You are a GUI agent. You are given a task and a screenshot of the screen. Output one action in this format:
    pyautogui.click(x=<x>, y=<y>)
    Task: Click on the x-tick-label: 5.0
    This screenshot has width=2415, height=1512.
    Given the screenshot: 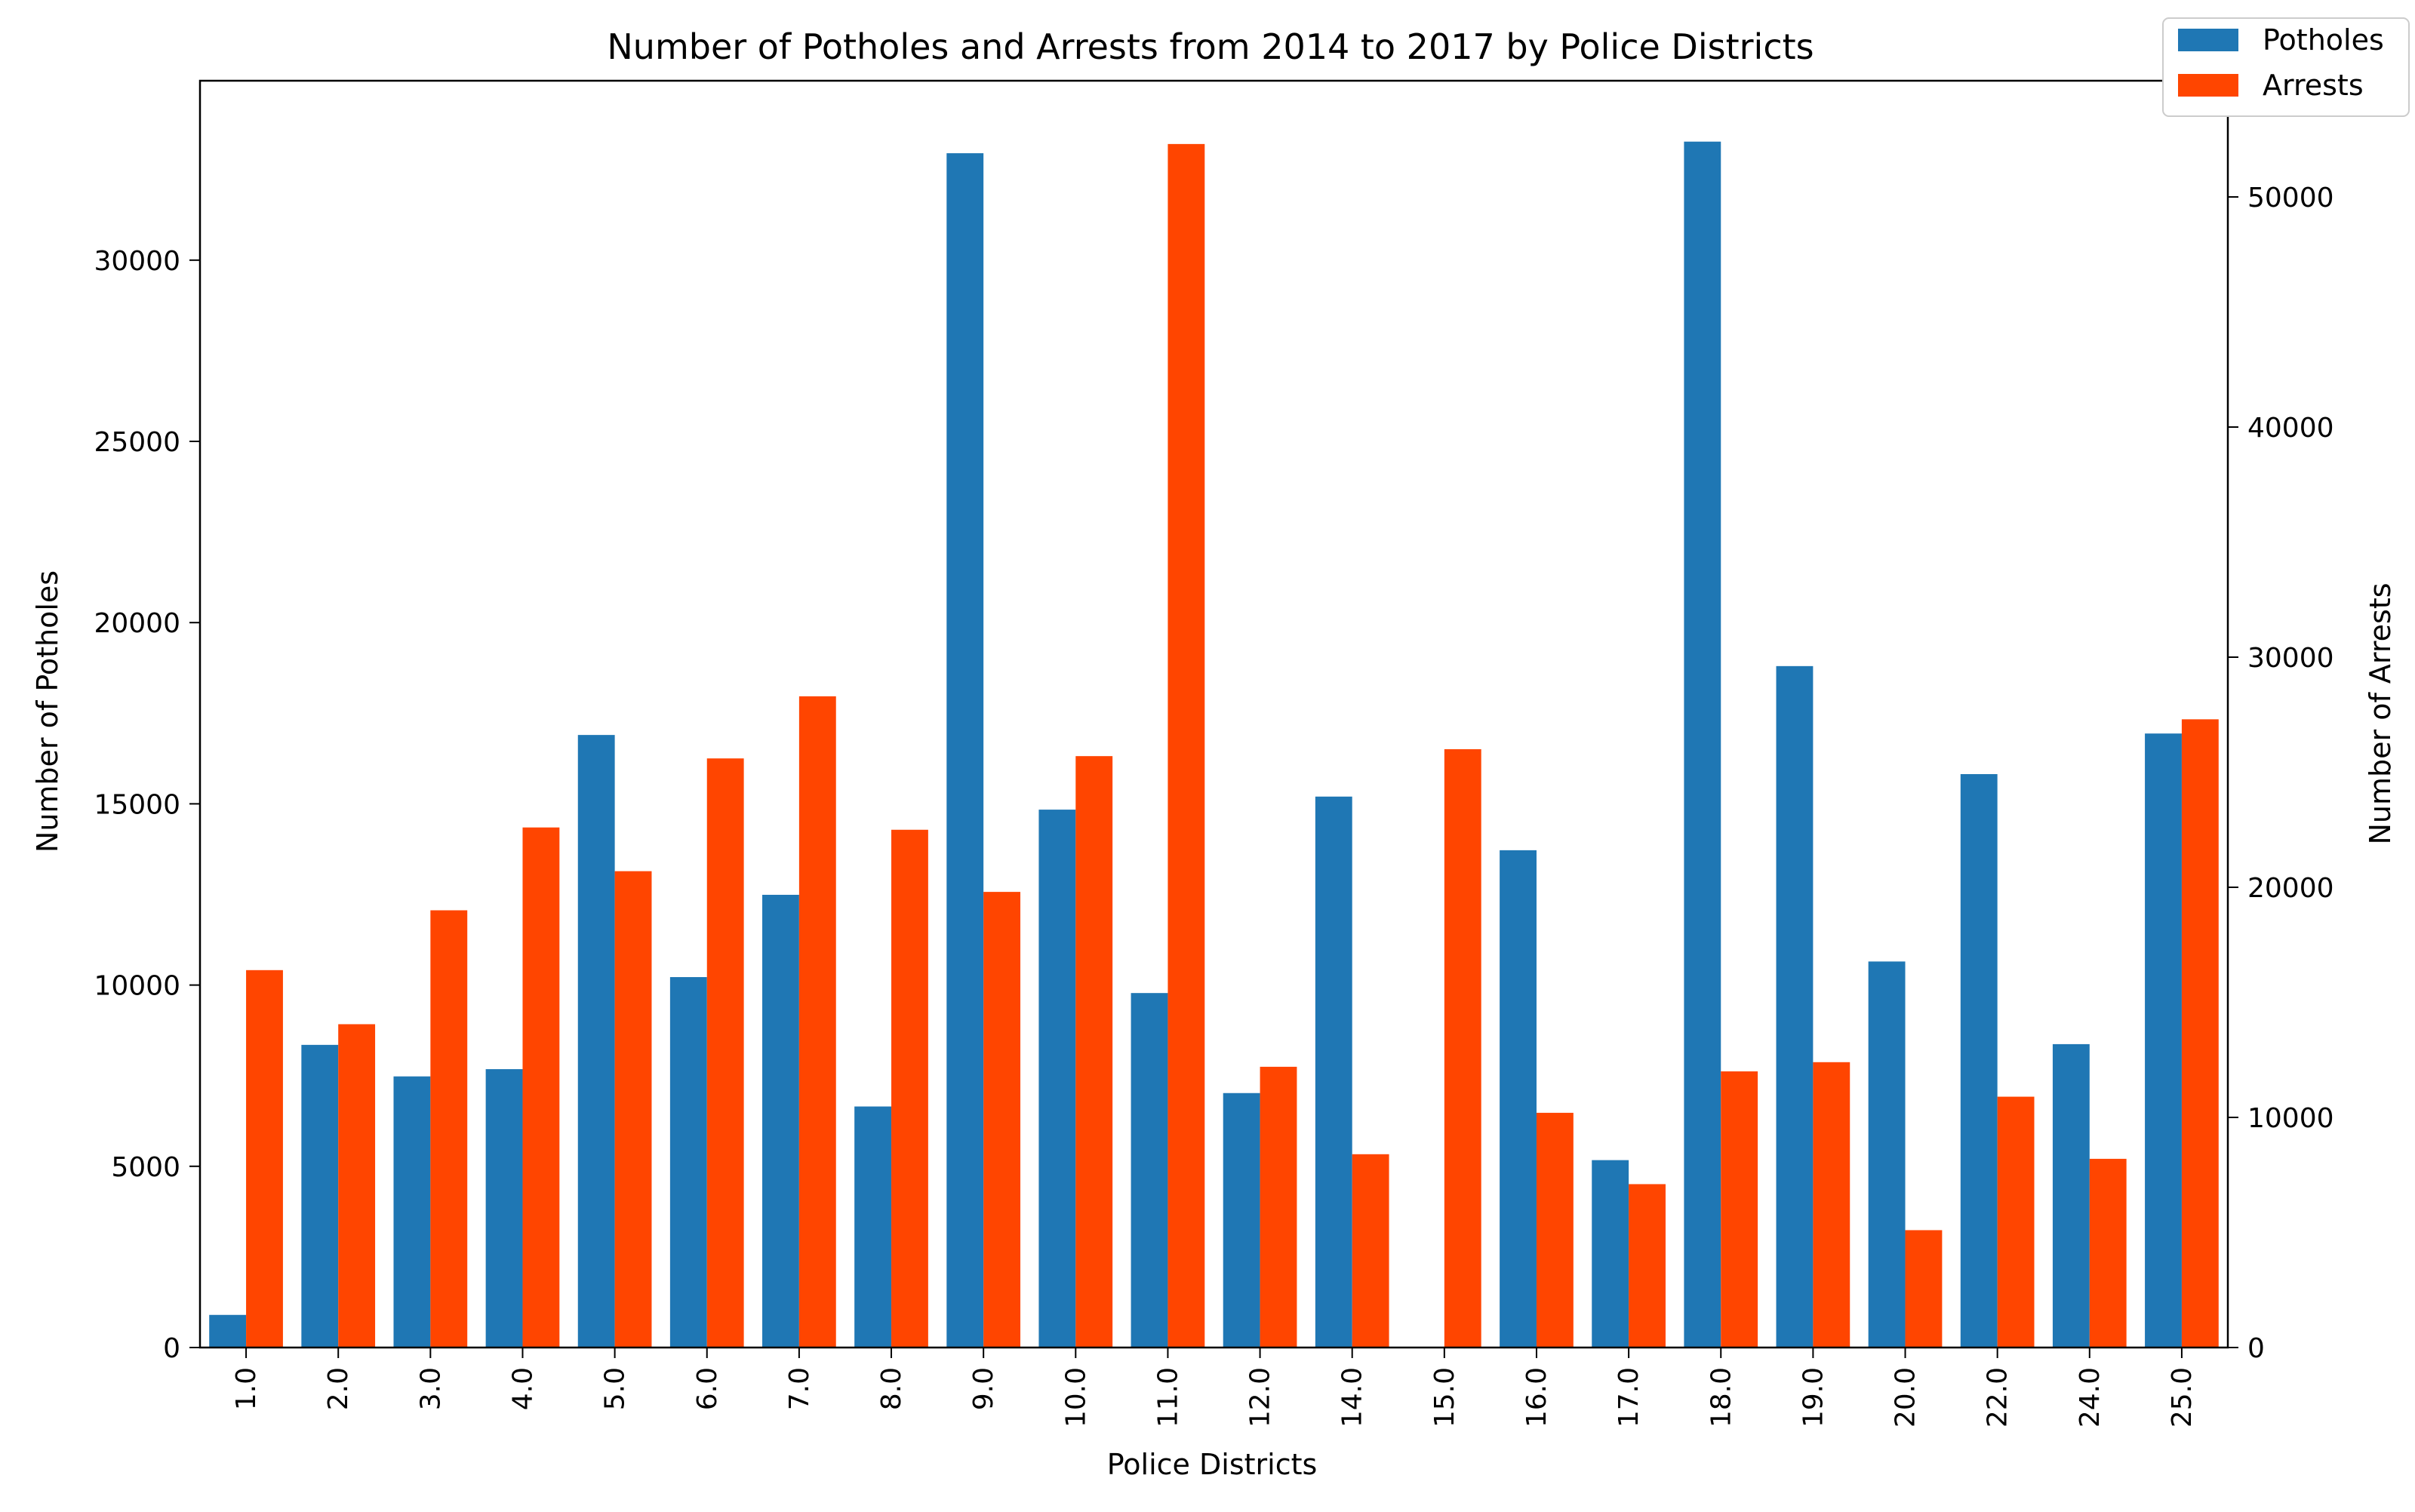 What is the action you would take?
    pyautogui.click(x=615, y=1388)
    